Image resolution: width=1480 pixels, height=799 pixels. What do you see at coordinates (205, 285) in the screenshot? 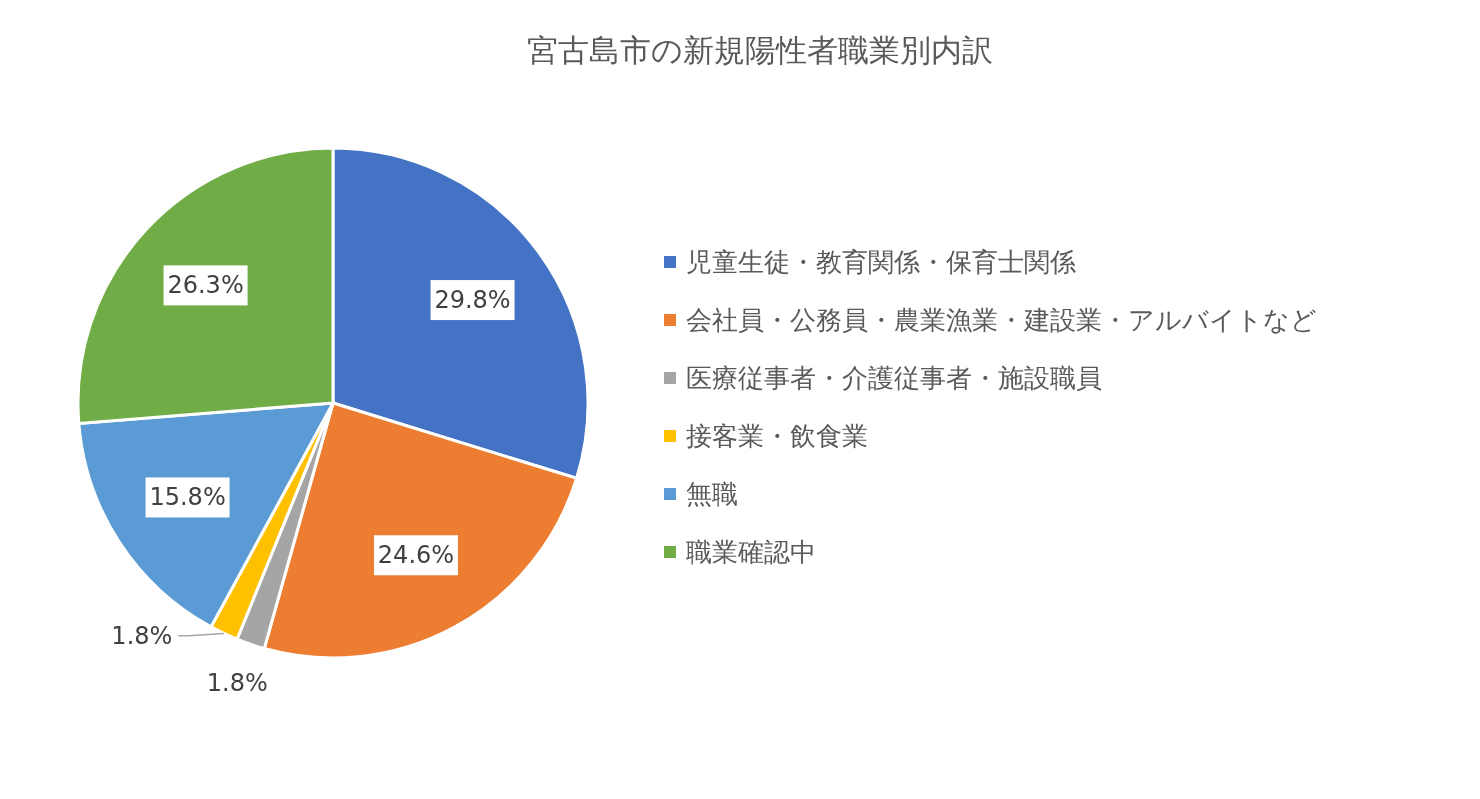
I see `data-label: 26.3%` at bounding box center [205, 285].